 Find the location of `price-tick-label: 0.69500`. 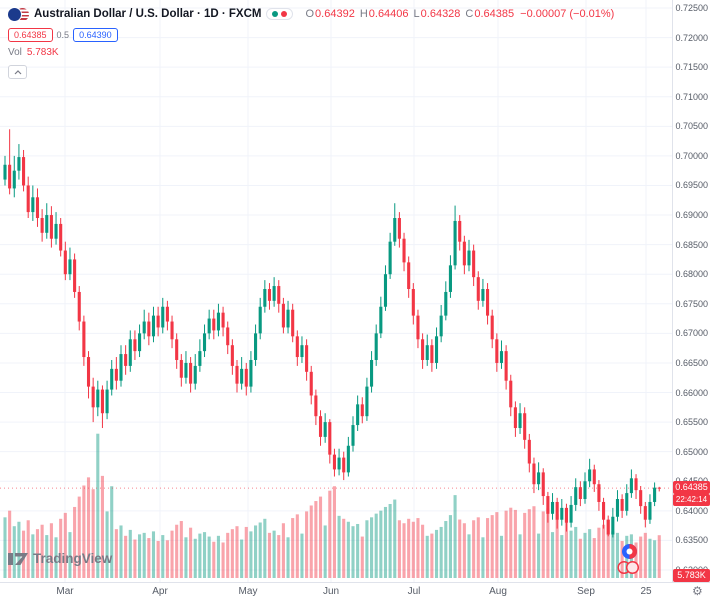

price-tick-label: 0.69500 is located at coordinates (691, 185).